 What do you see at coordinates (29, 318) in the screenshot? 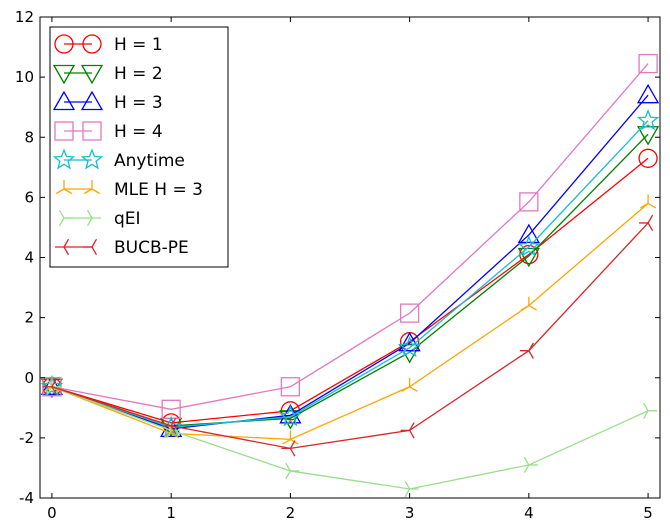
I see `y-tick-label: 2` at bounding box center [29, 318].